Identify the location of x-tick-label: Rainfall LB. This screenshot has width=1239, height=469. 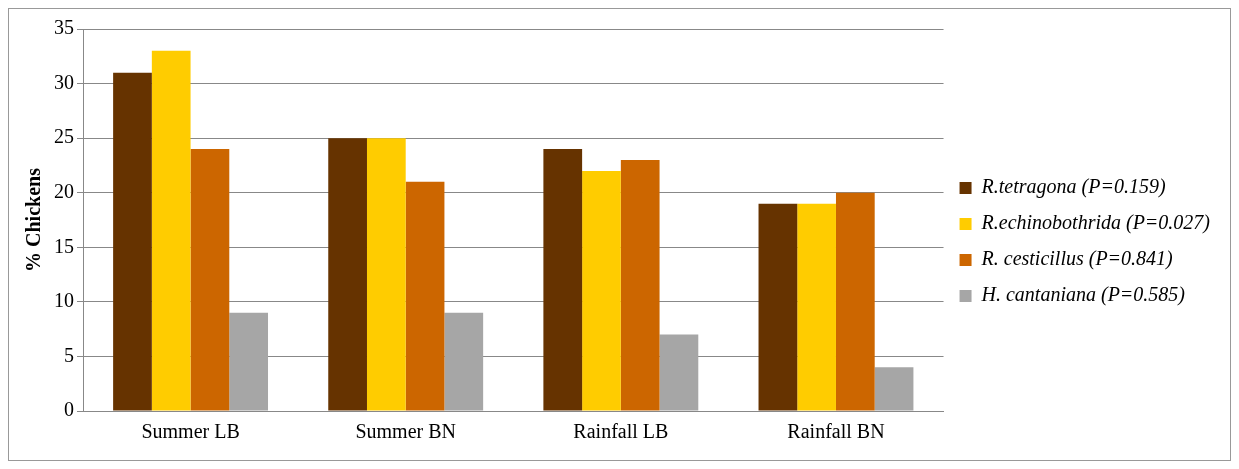
(621, 431).